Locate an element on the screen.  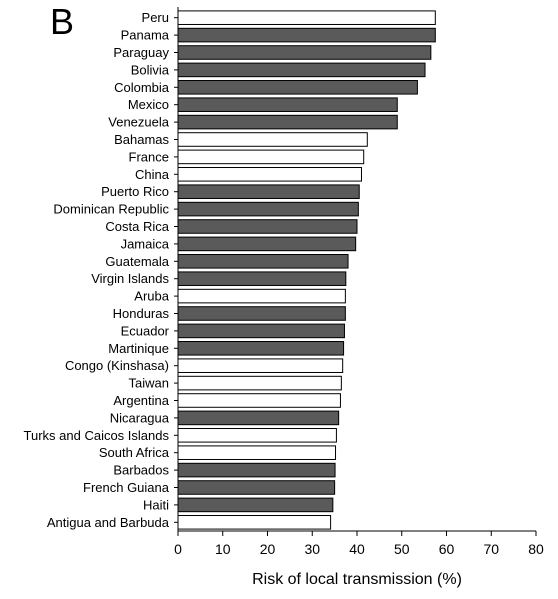
category-label: Martinique is located at coordinates (138, 348).